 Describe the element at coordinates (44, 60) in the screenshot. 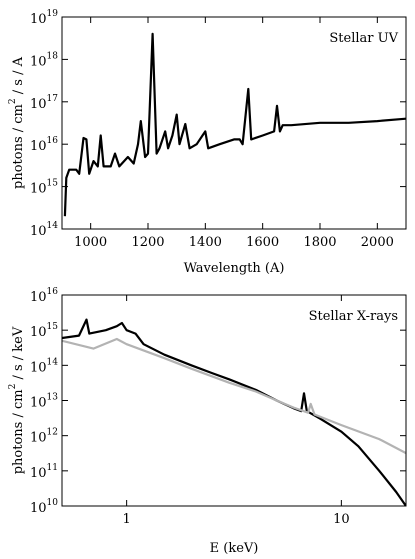

I see `y-tick-label: 1018` at that location.